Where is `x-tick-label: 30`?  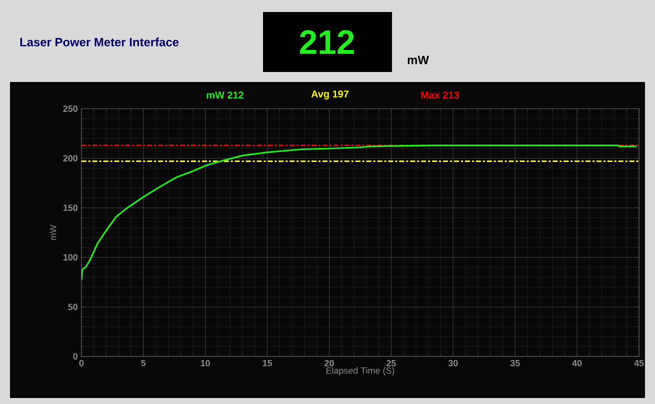 x-tick-label: 30 is located at coordinates (453, 363).